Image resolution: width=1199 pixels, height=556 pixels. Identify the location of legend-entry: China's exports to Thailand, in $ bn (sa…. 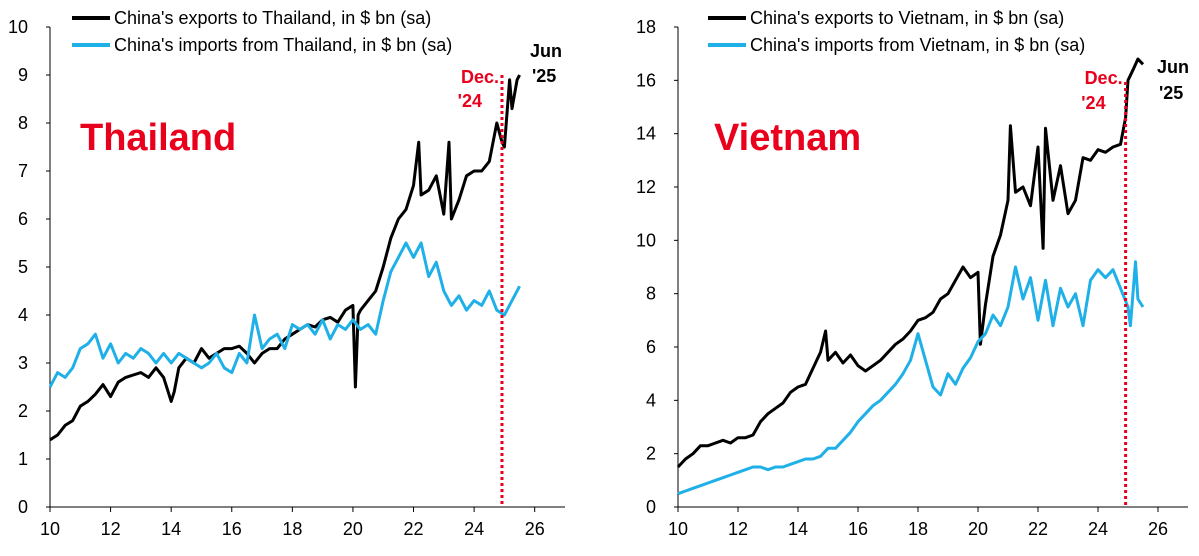
(272, 18).